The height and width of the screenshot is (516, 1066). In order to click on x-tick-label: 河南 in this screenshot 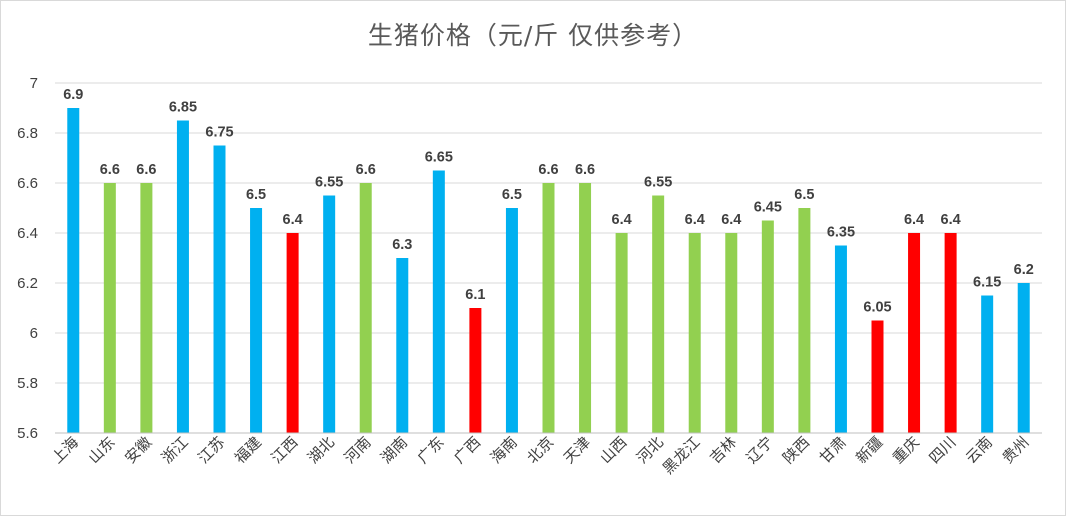, I will do `click(358, 450)`.